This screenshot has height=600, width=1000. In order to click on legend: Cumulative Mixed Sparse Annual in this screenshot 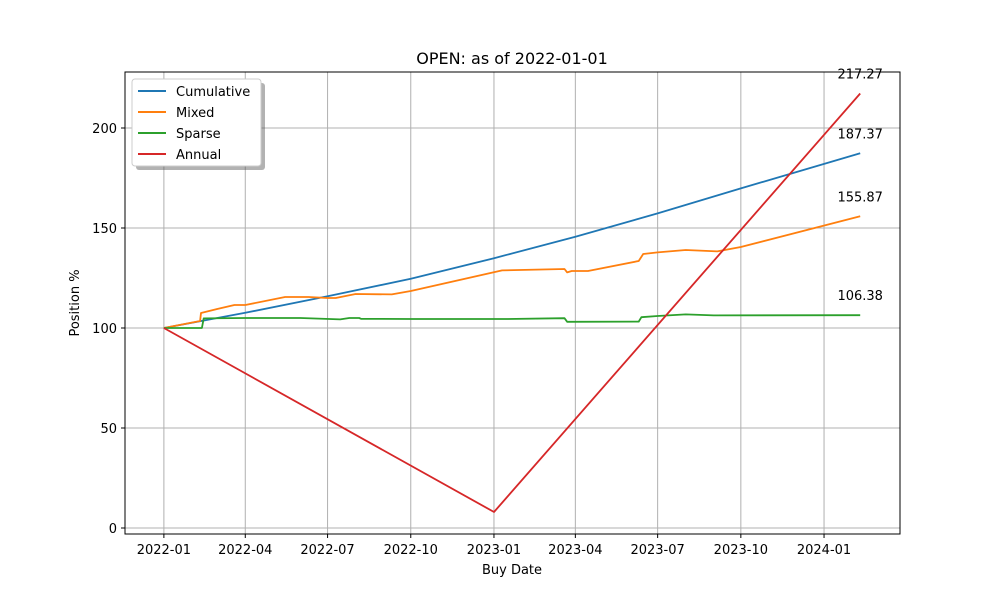, I will do `click(198, 124)`.